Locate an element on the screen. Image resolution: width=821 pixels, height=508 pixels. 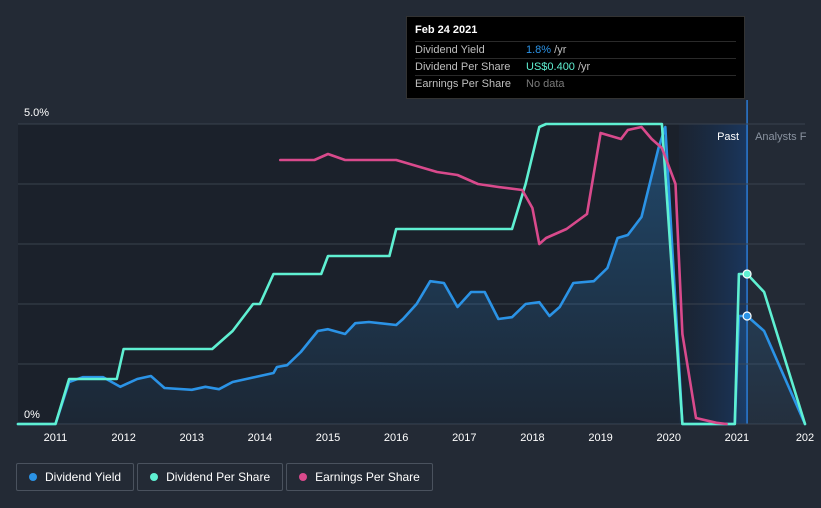
x-tick-label: 2018 is located at coordinates (532, 438).